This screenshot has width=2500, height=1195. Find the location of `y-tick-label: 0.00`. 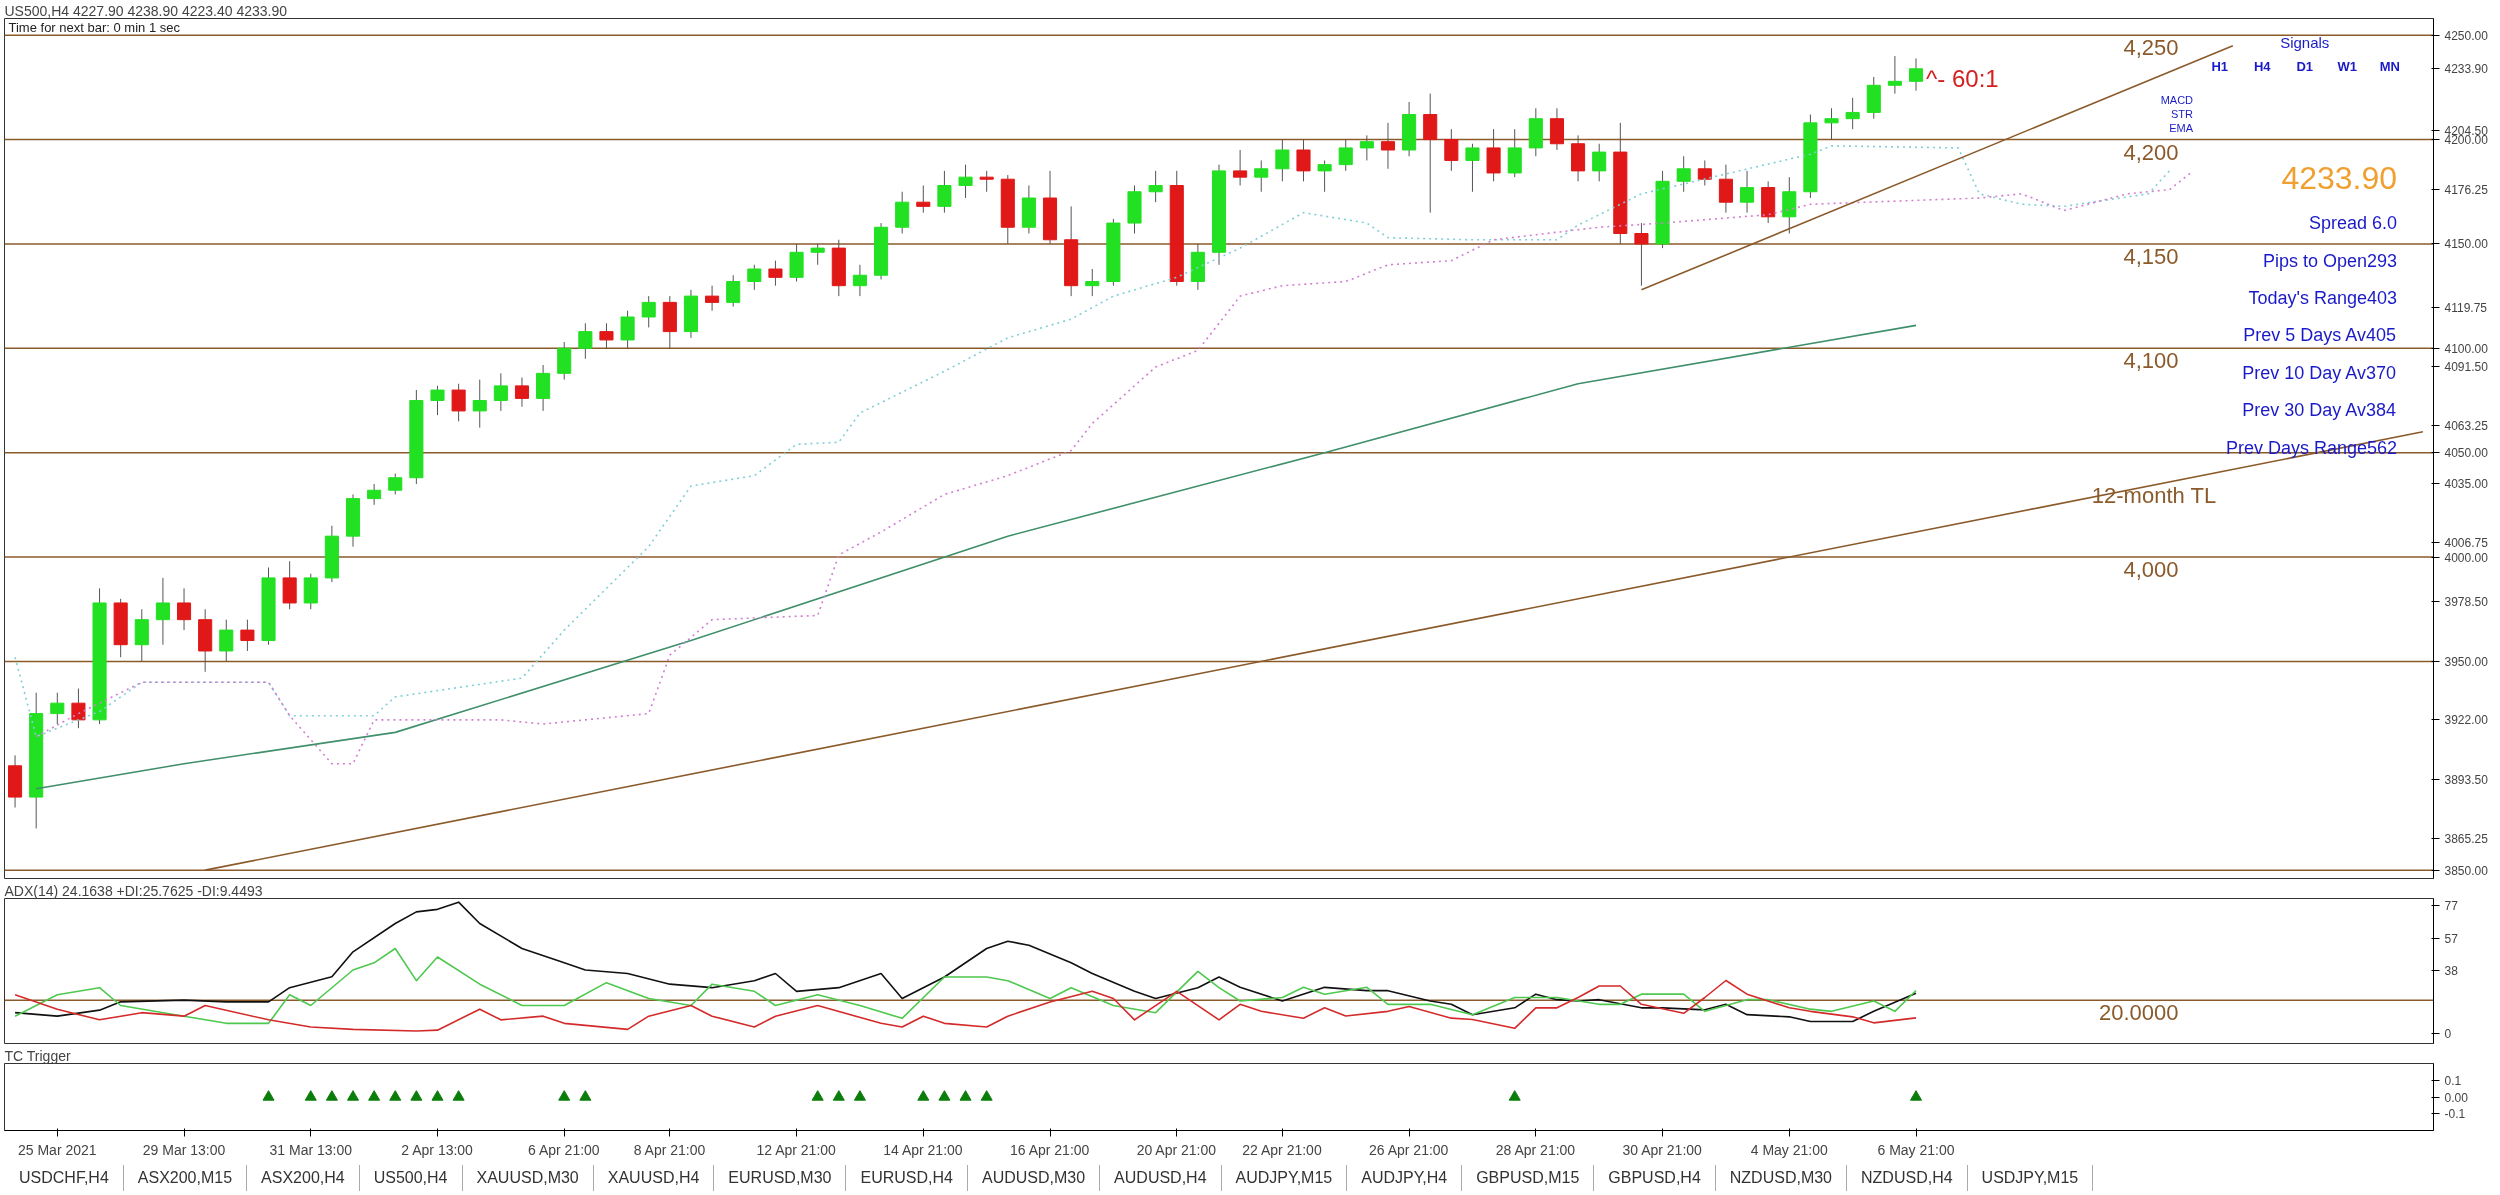

y-tick-label: 0.00 is located at coordinates (2456, 1097).